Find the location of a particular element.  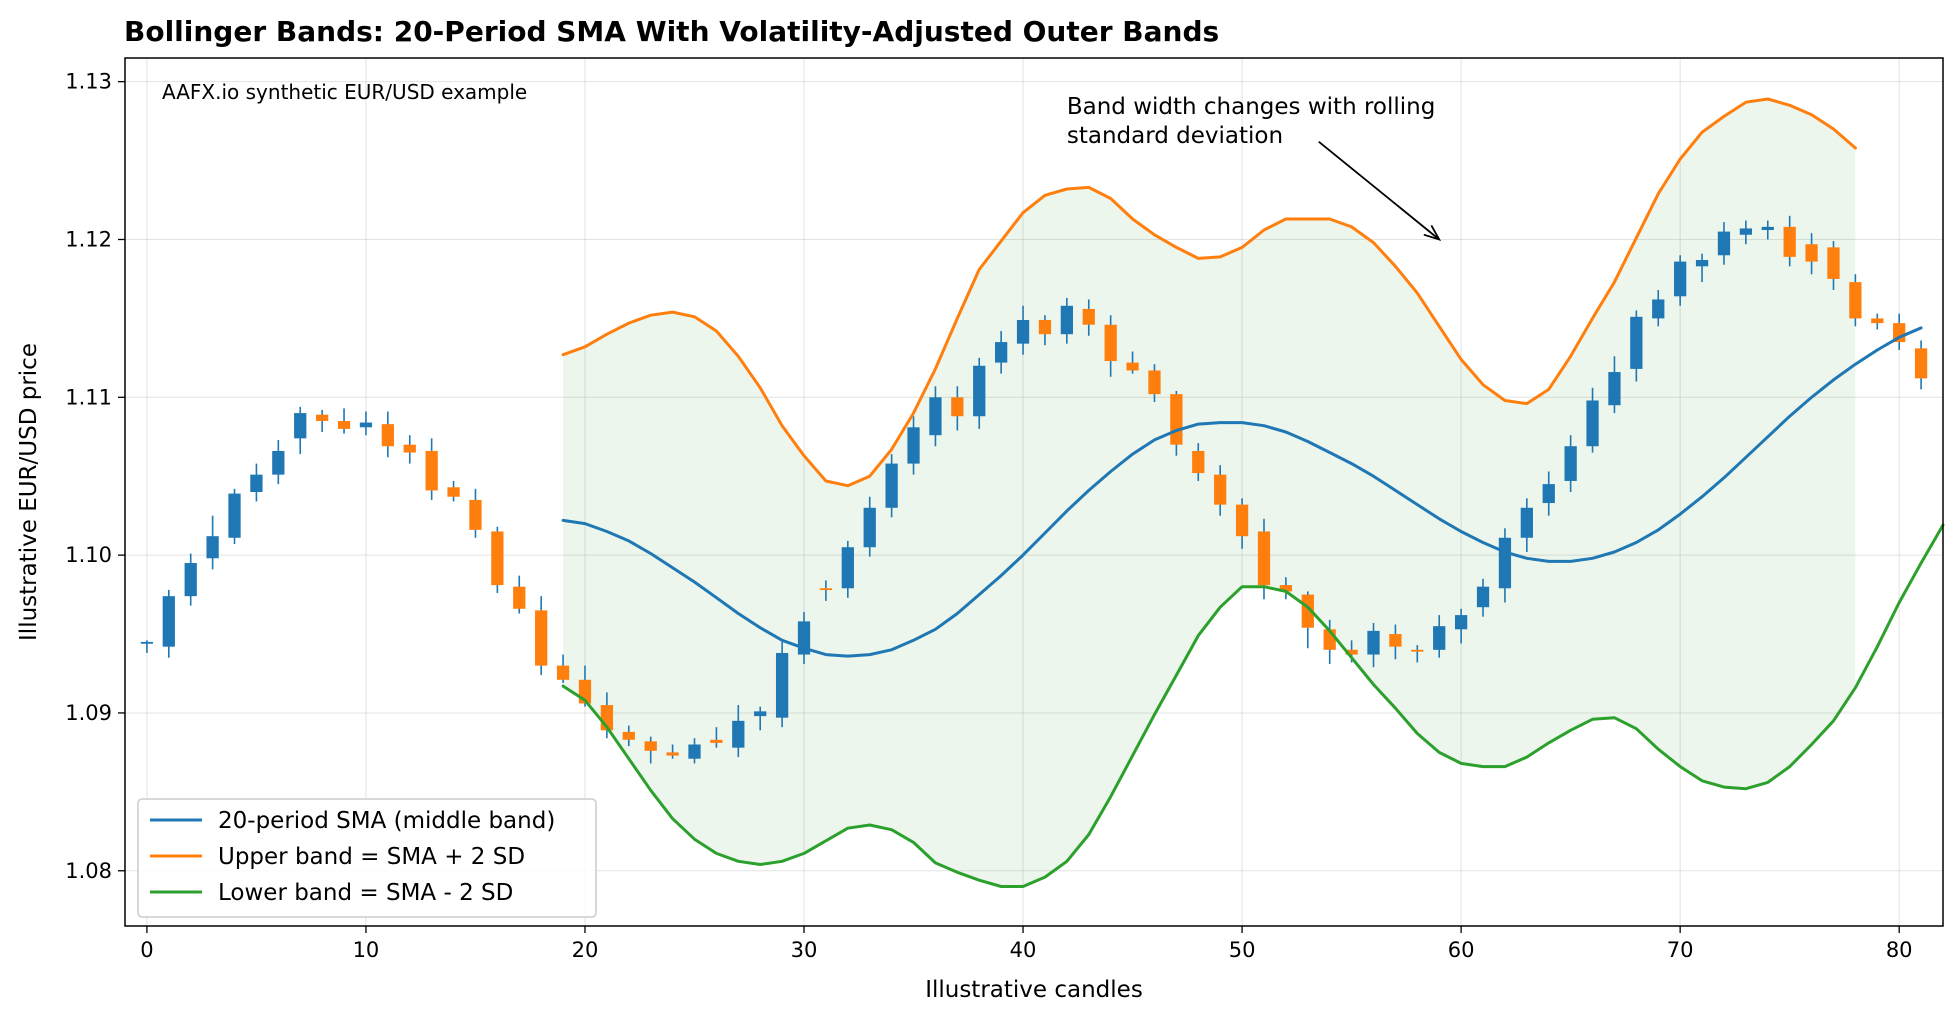

y-tick-label: 1.09 is located at coordinates (88, 713).